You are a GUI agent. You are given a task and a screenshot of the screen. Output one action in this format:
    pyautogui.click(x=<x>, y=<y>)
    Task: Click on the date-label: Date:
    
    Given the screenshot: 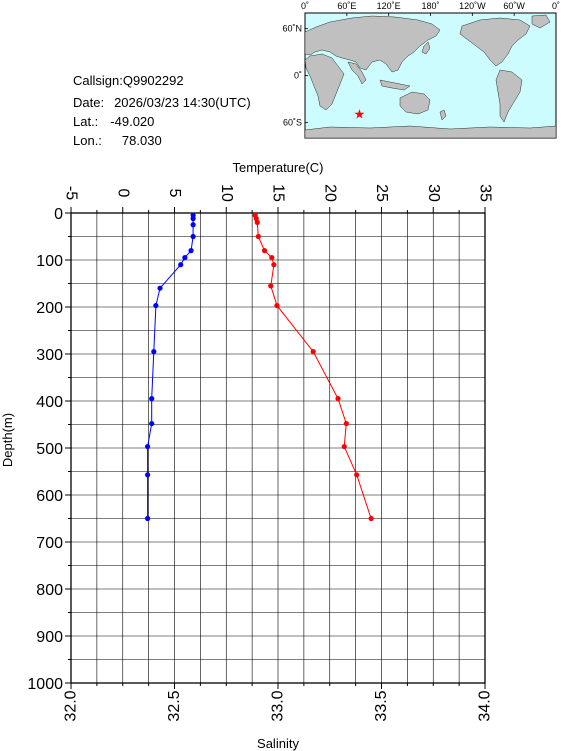 What is the action you would take?
    pyautogui.click(x=89, y=102)
    